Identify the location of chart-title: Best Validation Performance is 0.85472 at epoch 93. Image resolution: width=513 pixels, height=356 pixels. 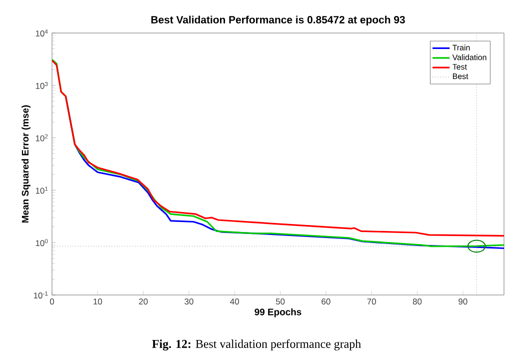
(278, 21).